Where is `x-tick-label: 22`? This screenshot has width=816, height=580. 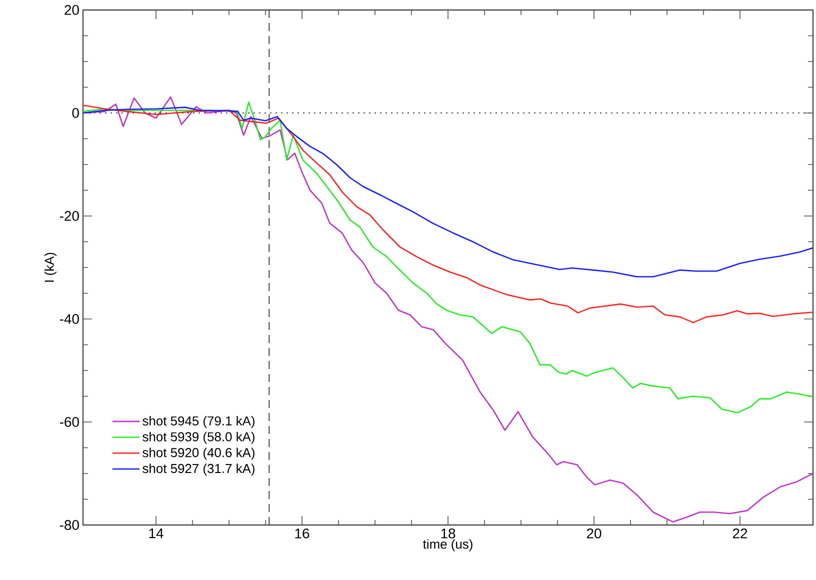 x-tick-label: 22 is located at coordinates (740, 533).